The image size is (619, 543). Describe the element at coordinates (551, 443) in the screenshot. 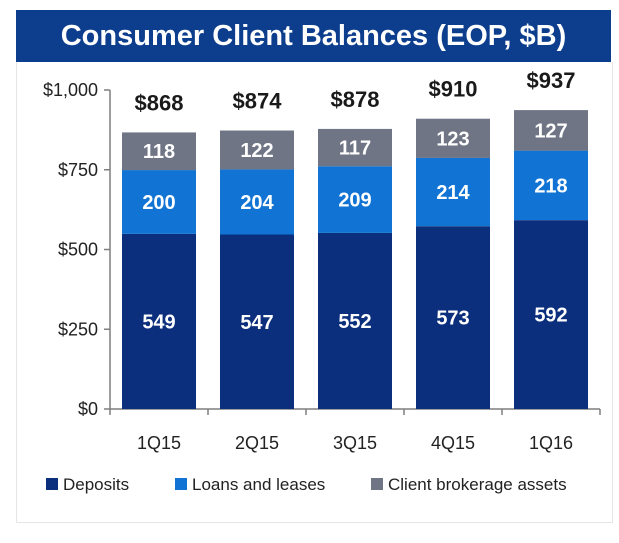

I see `x-category-label: 1Q16` at that location.